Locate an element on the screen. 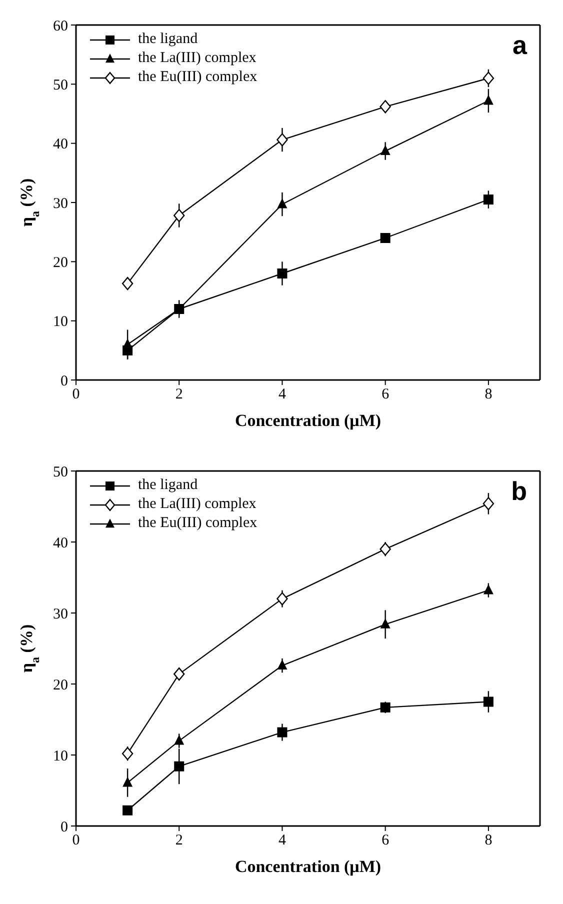 The width and height of the screenshot is (563, 904). annotation: b is located at coordinates (519, 491).